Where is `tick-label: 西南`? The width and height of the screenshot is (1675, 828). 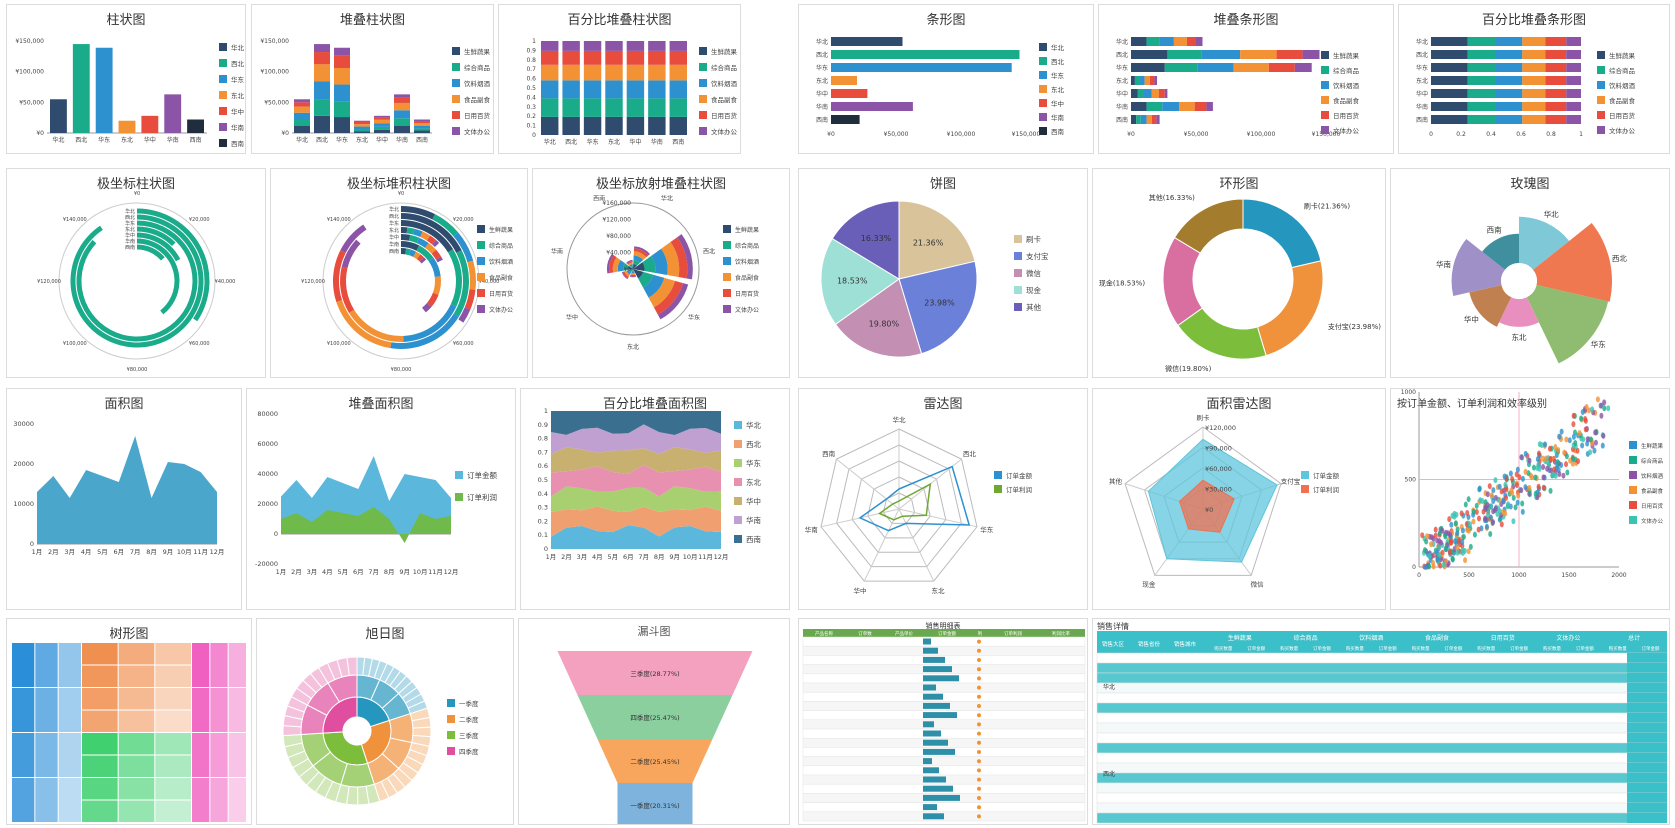
tick-label: 西南 is located at coordinates (422, 140).